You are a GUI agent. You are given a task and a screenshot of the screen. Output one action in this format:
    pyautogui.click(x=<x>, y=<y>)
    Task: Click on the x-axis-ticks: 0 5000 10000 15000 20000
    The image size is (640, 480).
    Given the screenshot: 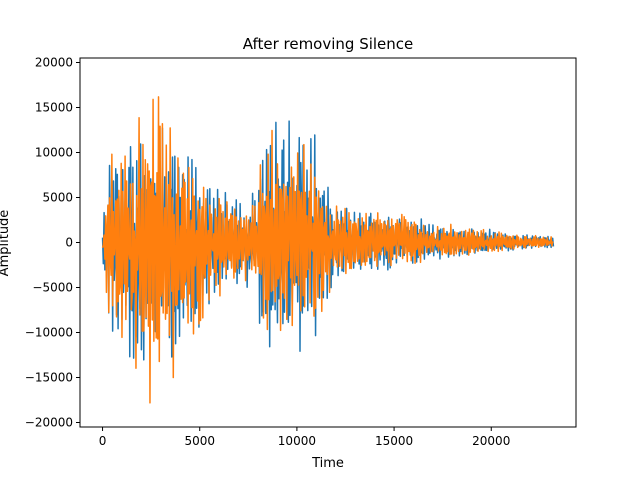 What is the action you would take?
    pyautogui.click(x=304, y=437)
    